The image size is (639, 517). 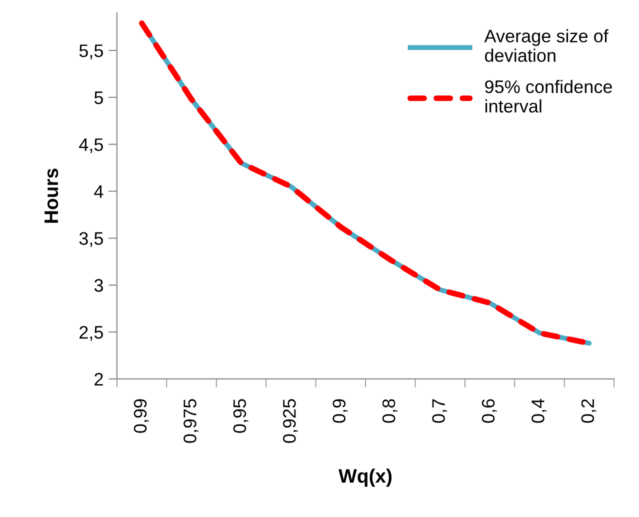 What do you see at coordinates (91, 240) in the screenshot?
I see `y-tick-label: 3,5` at bounding box center [91, 240].